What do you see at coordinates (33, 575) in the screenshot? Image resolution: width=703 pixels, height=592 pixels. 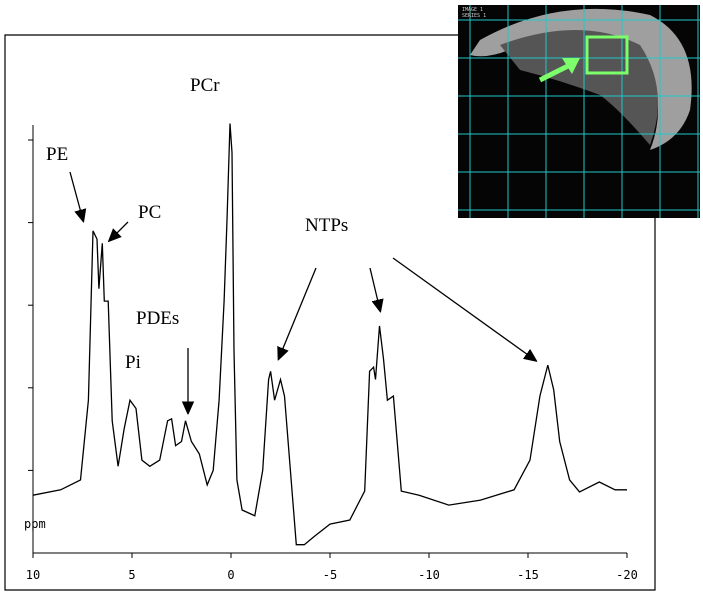 I see `x-tick-label: 10` at bounding box center [33, 575].